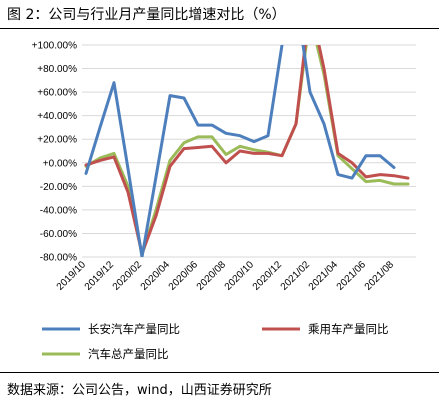  I want to click on x-tick-label: 2020/06, so click(184, 276).